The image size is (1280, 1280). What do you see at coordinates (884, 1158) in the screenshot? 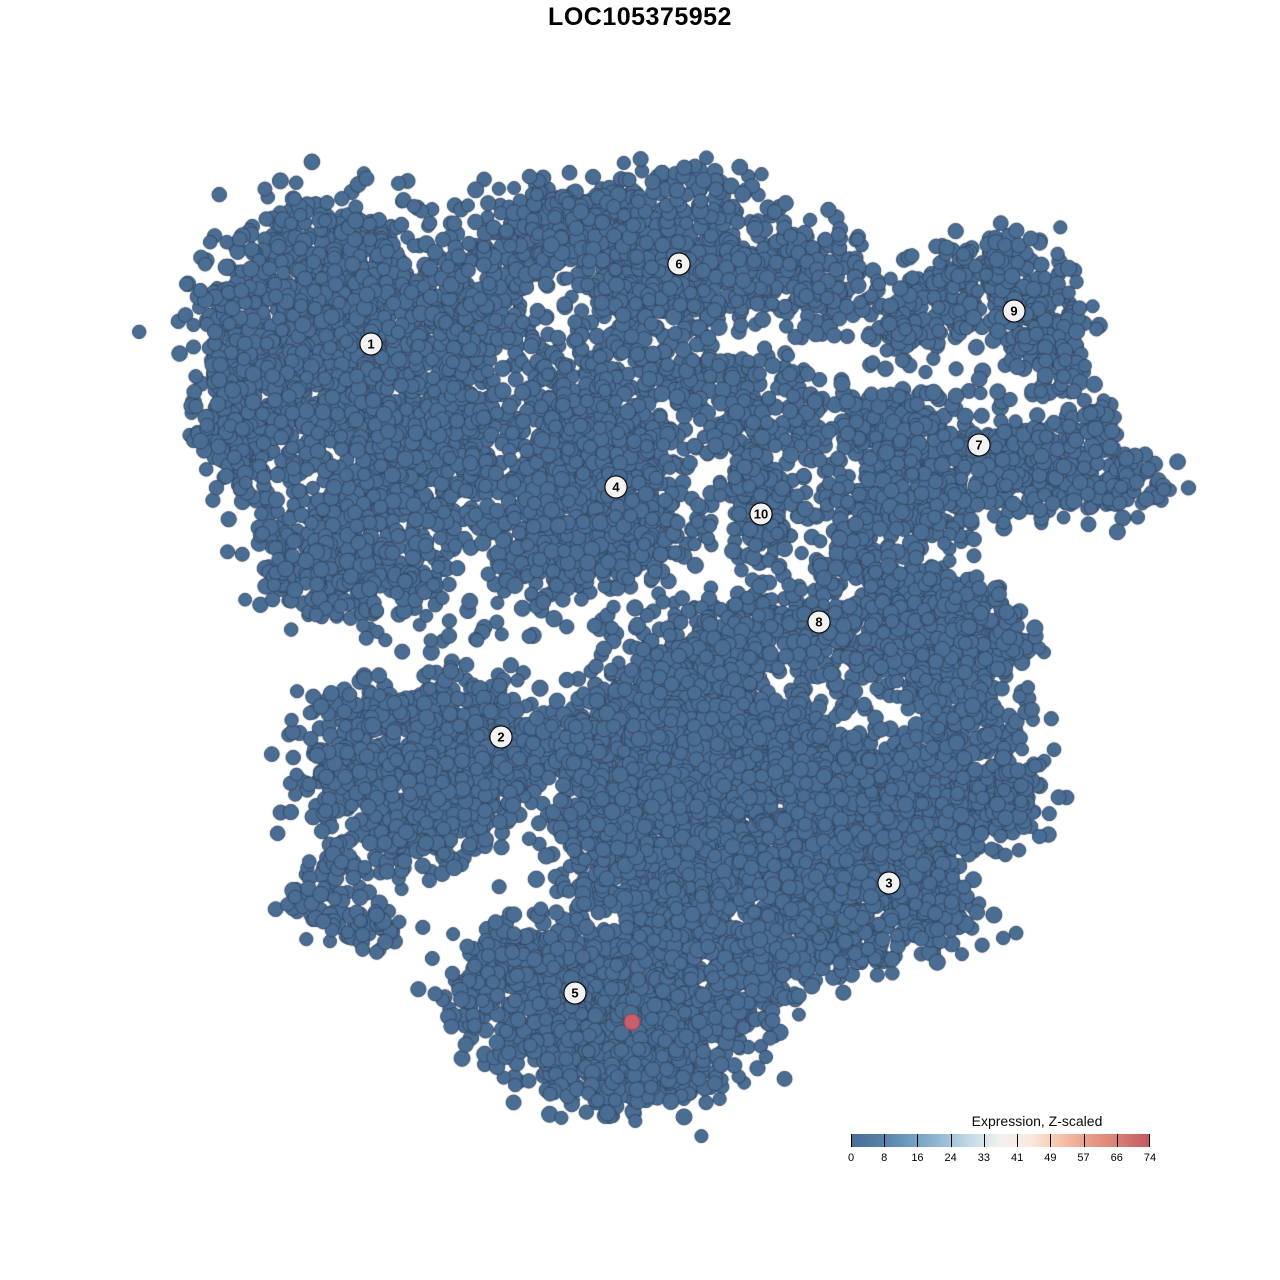
I see `legend-tick-label: 8` at bounding box center [884, 1158].